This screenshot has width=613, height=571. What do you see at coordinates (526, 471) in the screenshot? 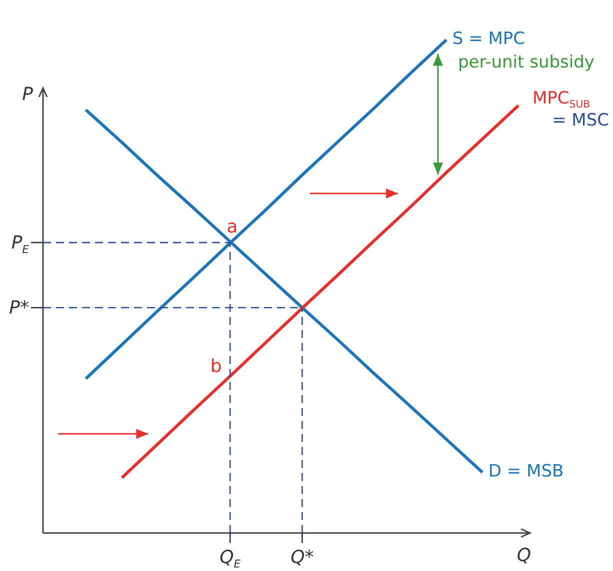
I see `series-label: D = MSB` at bounding box center [526, 471].